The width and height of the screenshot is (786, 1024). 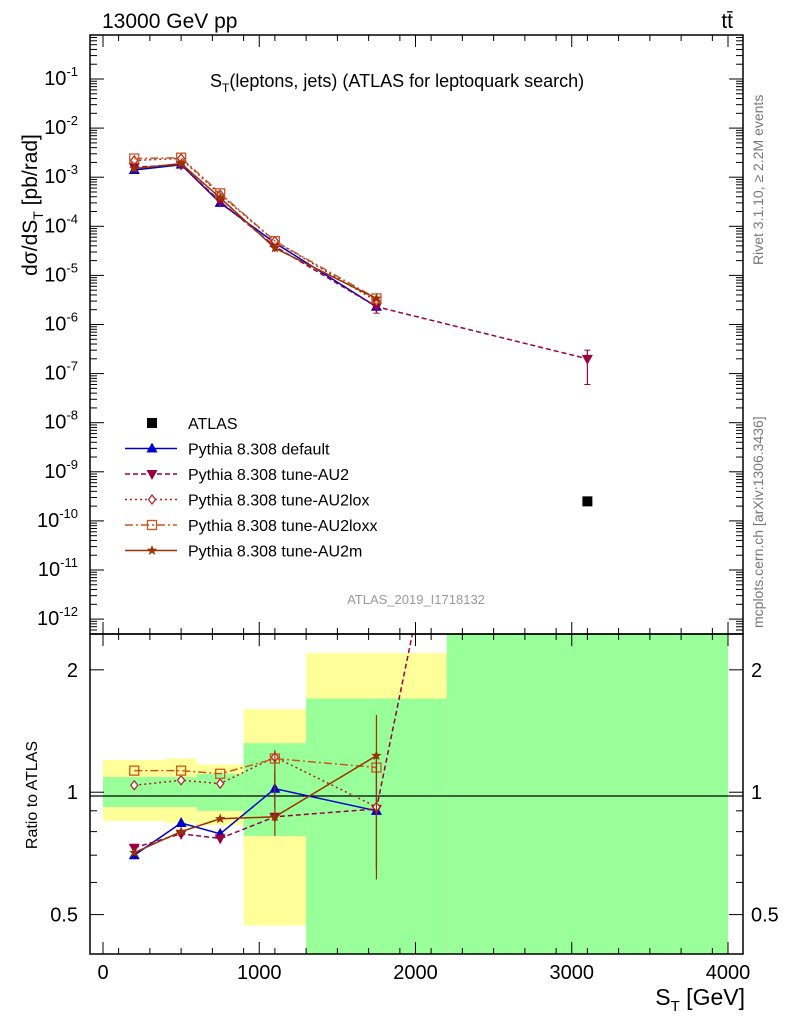 What do you see at coordinates (213, 424) in the screenshot?
I see `legend-label: ATLAS` at bounding box center [213, 424].